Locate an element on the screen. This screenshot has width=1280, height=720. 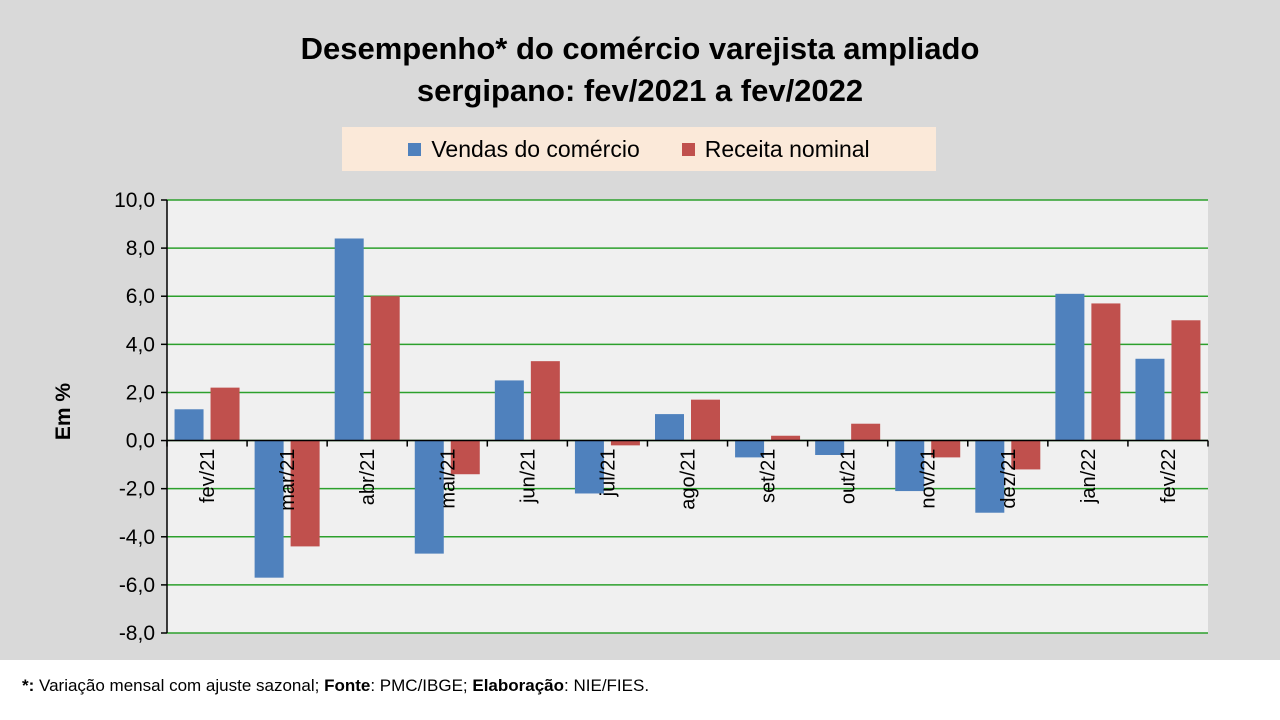
x-tick-label: out/21 is located at coordinates (849, 477).